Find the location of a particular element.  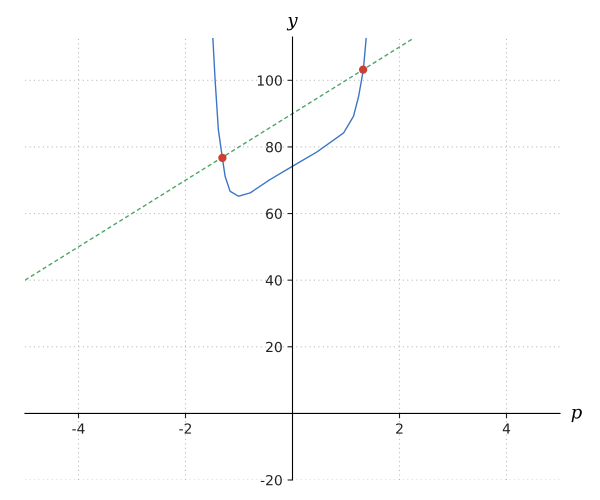

line-series is located at coordinates (289, 117).